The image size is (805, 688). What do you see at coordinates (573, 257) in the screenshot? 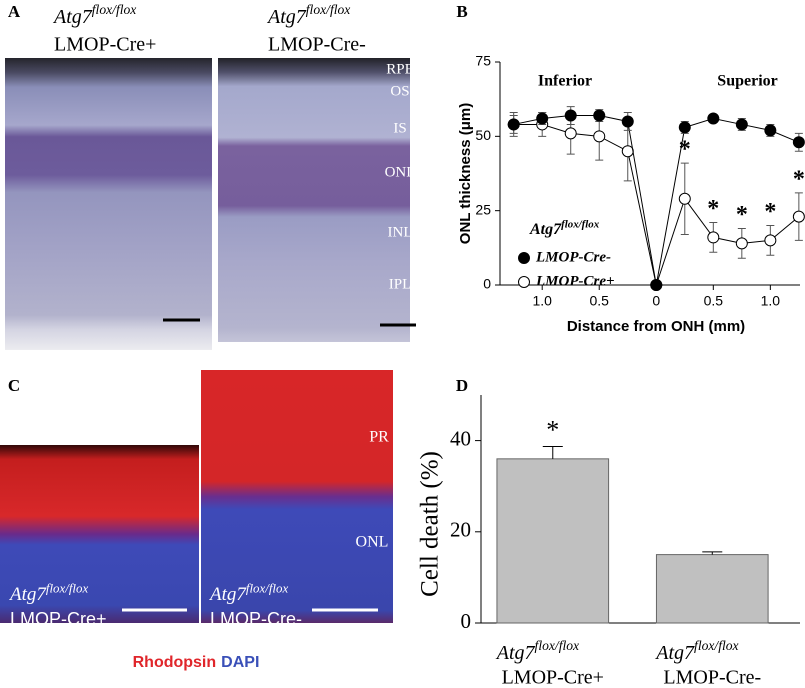
I see `legend-label: LMOP-Cre-` at bounding box center [573, 257].